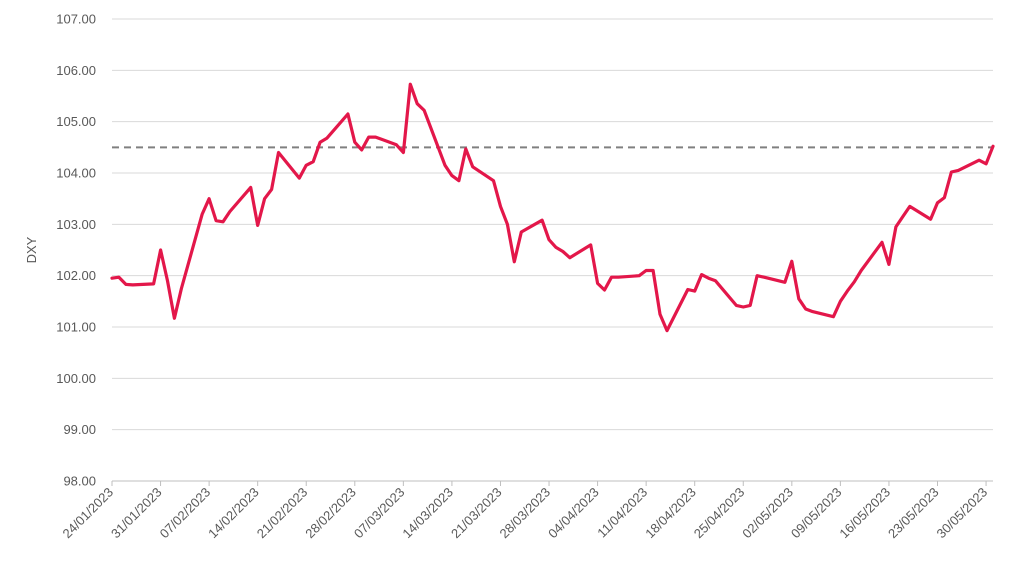  What do you see at coordinates (185, 513) in the screenshot?
I see `x-tick-label: 07/02/2023` at bounding box center [185, 513].